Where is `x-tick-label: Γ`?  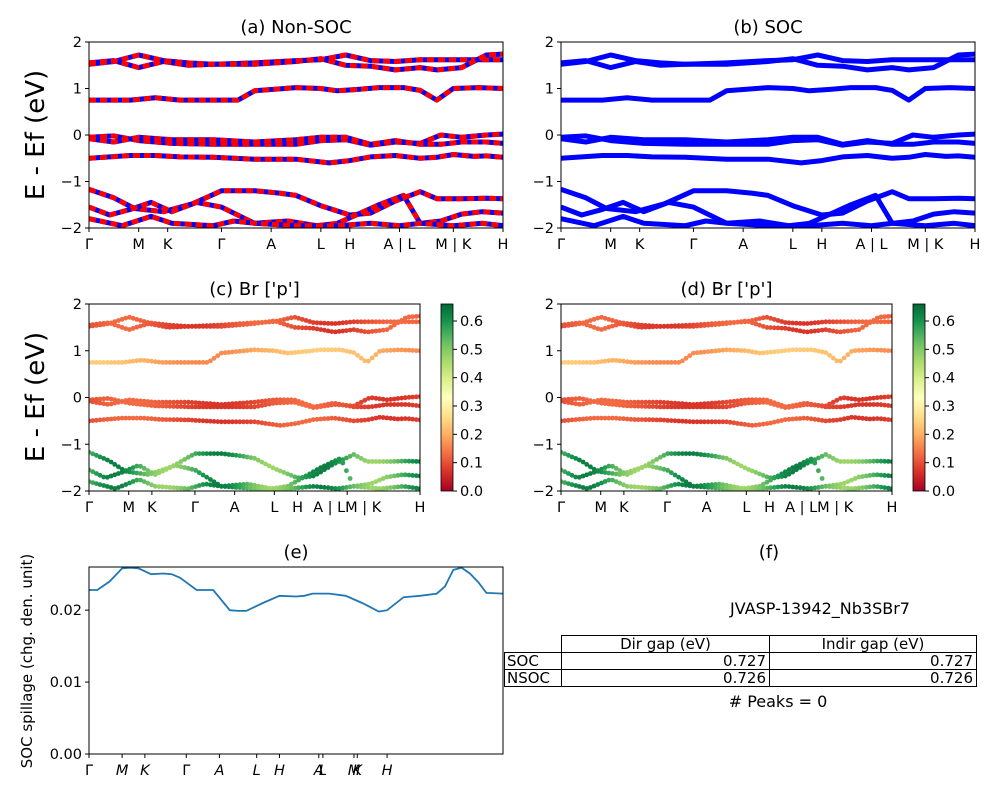 x-tick-label: Γ is located at coordinates (561, 508).